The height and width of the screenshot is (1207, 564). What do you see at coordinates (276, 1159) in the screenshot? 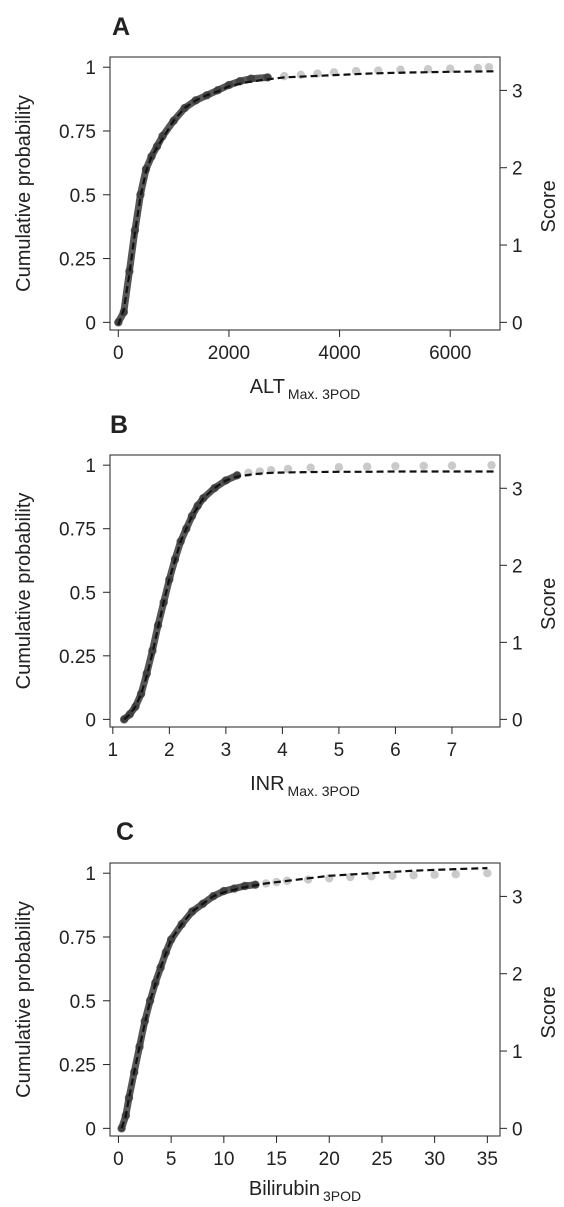
I see `x-tick-label: 15` at bounding box center [276, 1159].